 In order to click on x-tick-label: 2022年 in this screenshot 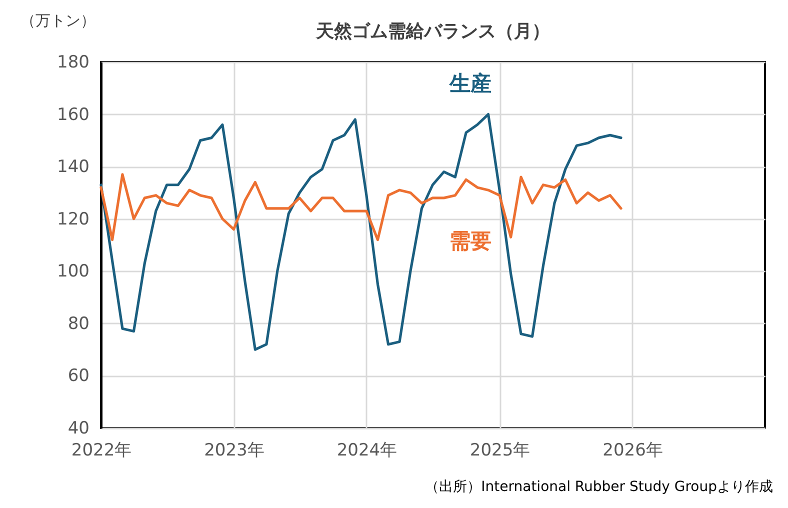, I will do `click(101, 450)`.